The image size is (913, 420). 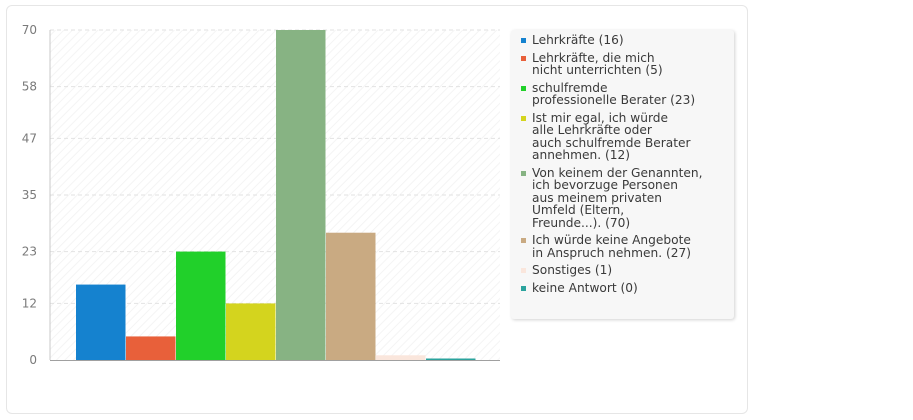 I want to click on y-tick-label: 47, so click(x=29, y=138).